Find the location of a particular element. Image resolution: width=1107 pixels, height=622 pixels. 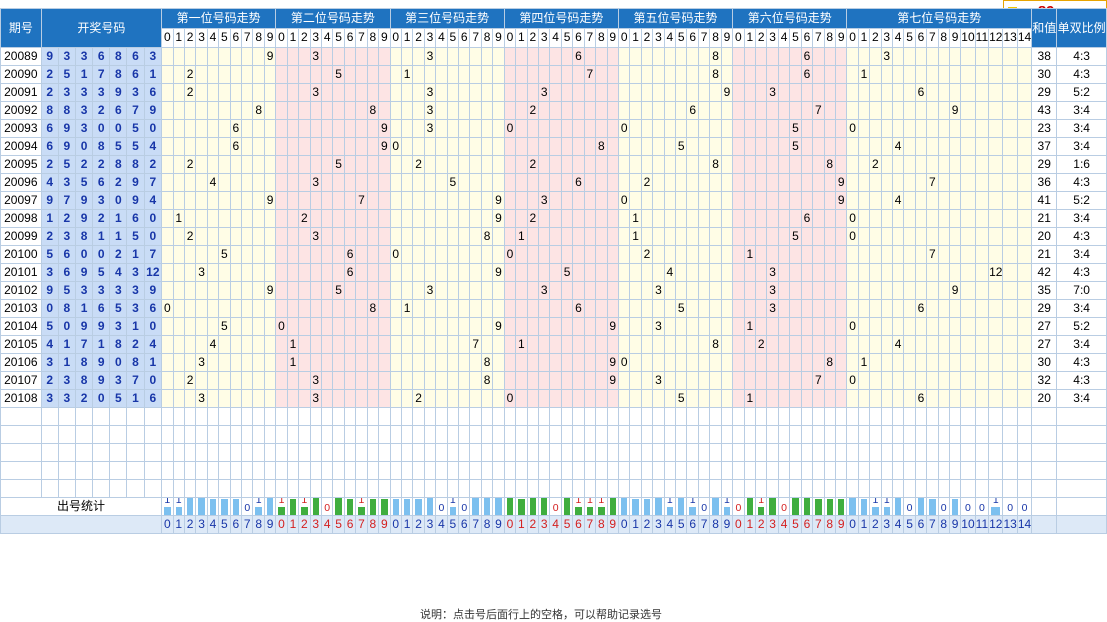

hit-number: 2 is located at coordinates (304, 218).